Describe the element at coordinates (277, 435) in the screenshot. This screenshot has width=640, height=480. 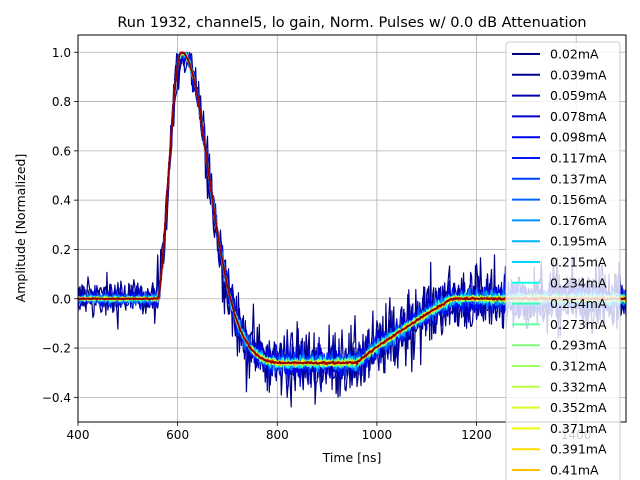
I see `x-tick-label: 800` at that location.